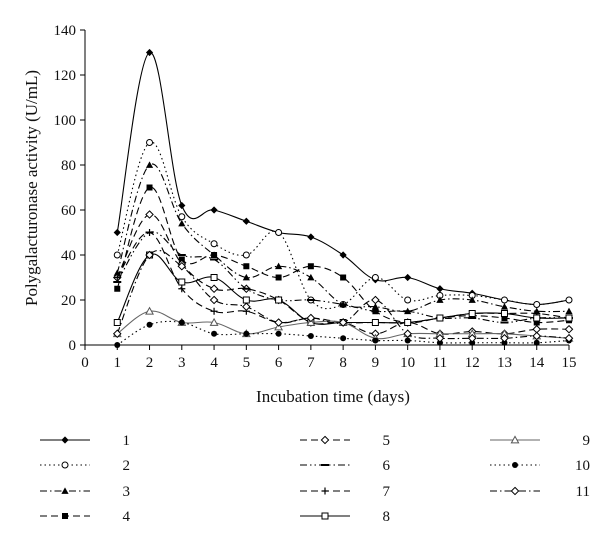  I want to click on legend-label: 2, so click(127, 466).